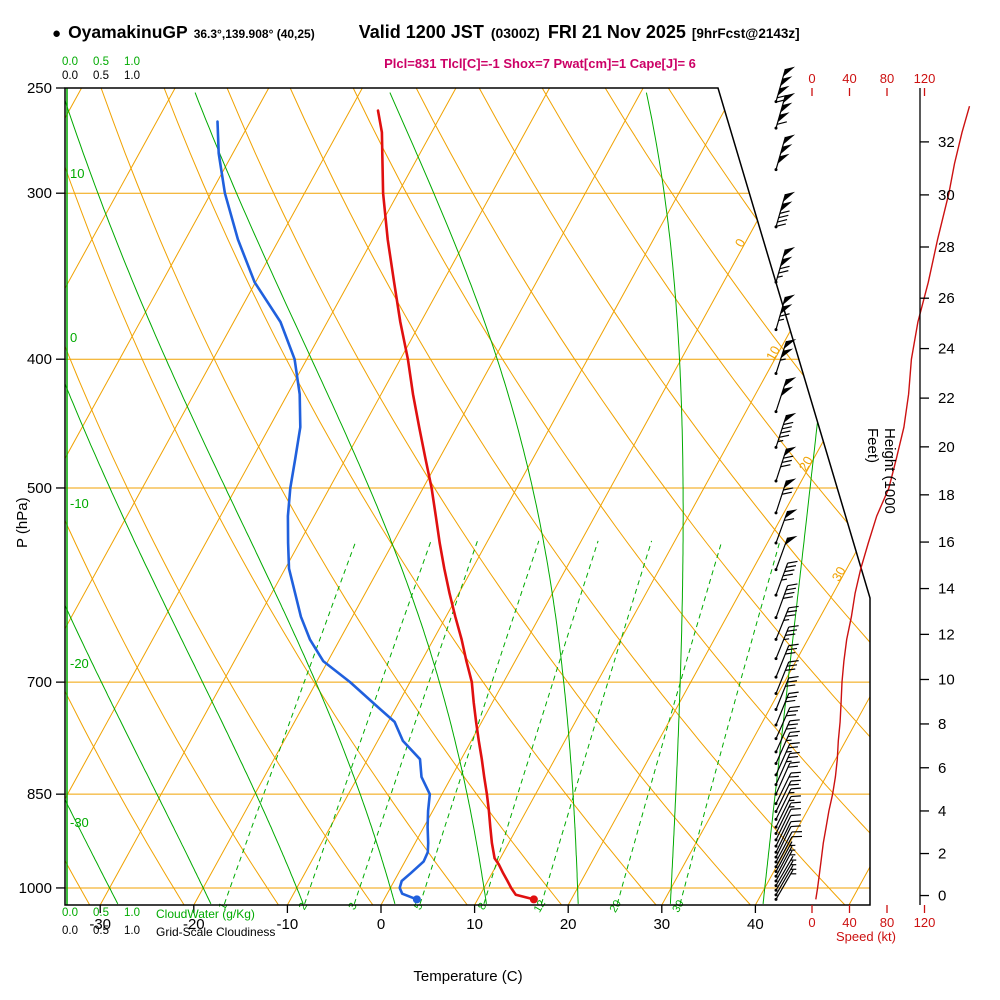 The image size is (1000, 1000). Describe the element at coordinates (22, 522) in the screenshot. I see `pressure-axis-label: P (hPa)` at that location.